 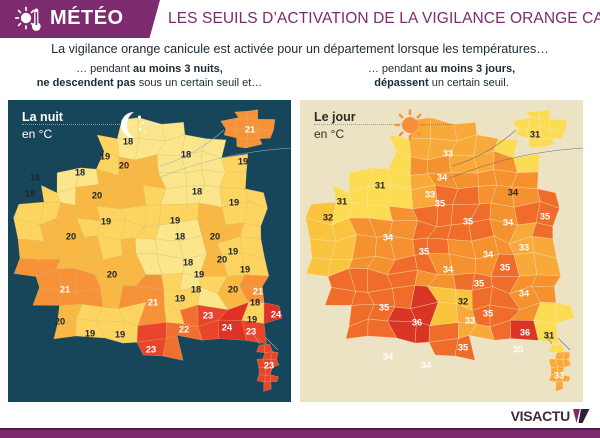 What do you see at coordinates (518, 349) in the screenshot?
I see `temperature-label: 35` at bounding box center [518, 349].